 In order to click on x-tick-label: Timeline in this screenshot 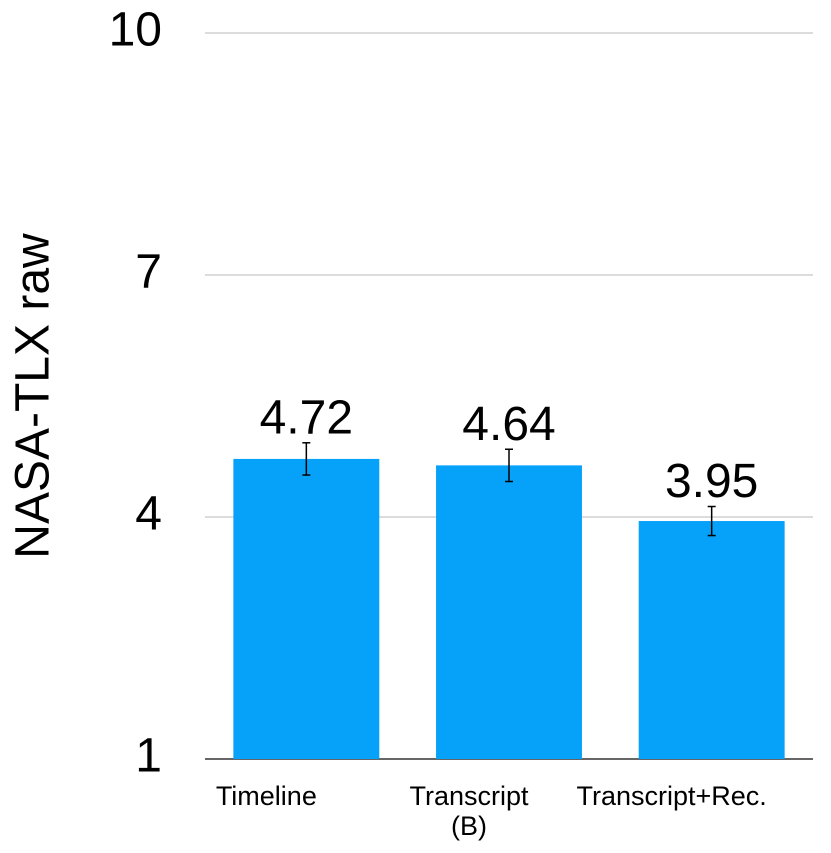, I will do `click(266, 796)`.